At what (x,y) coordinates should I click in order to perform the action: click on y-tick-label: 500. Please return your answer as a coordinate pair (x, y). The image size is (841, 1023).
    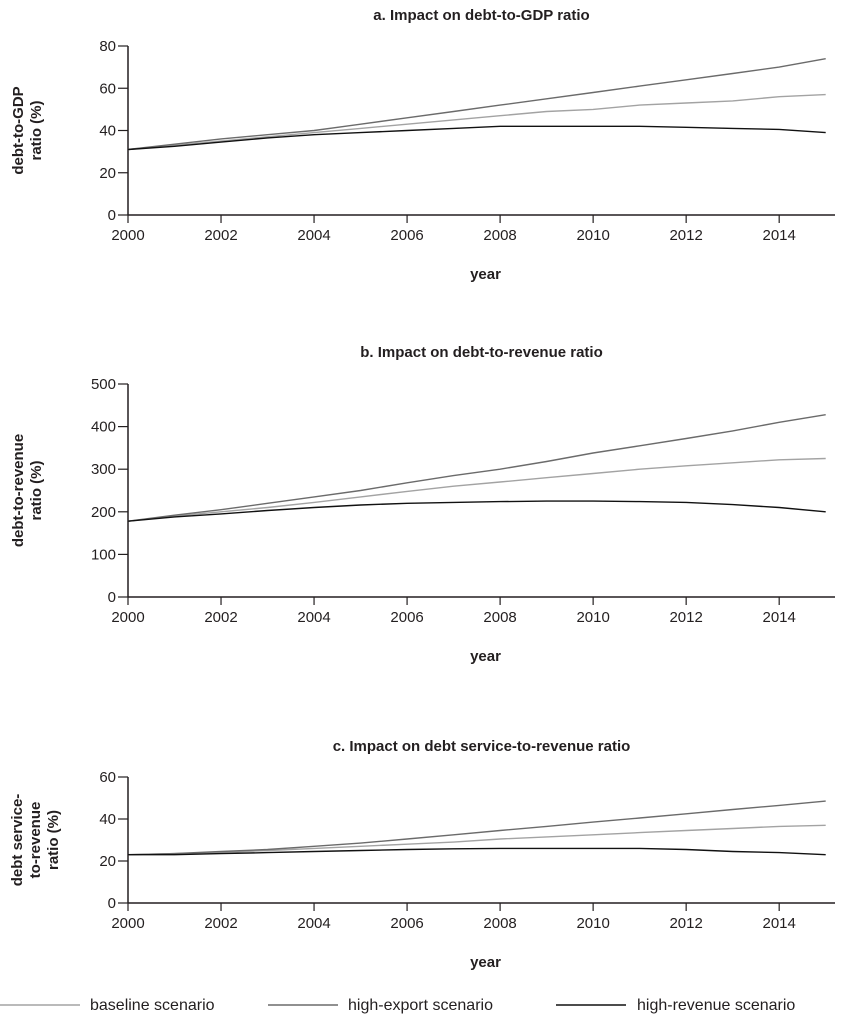
    Looking at the image, I should click on (103, 384).